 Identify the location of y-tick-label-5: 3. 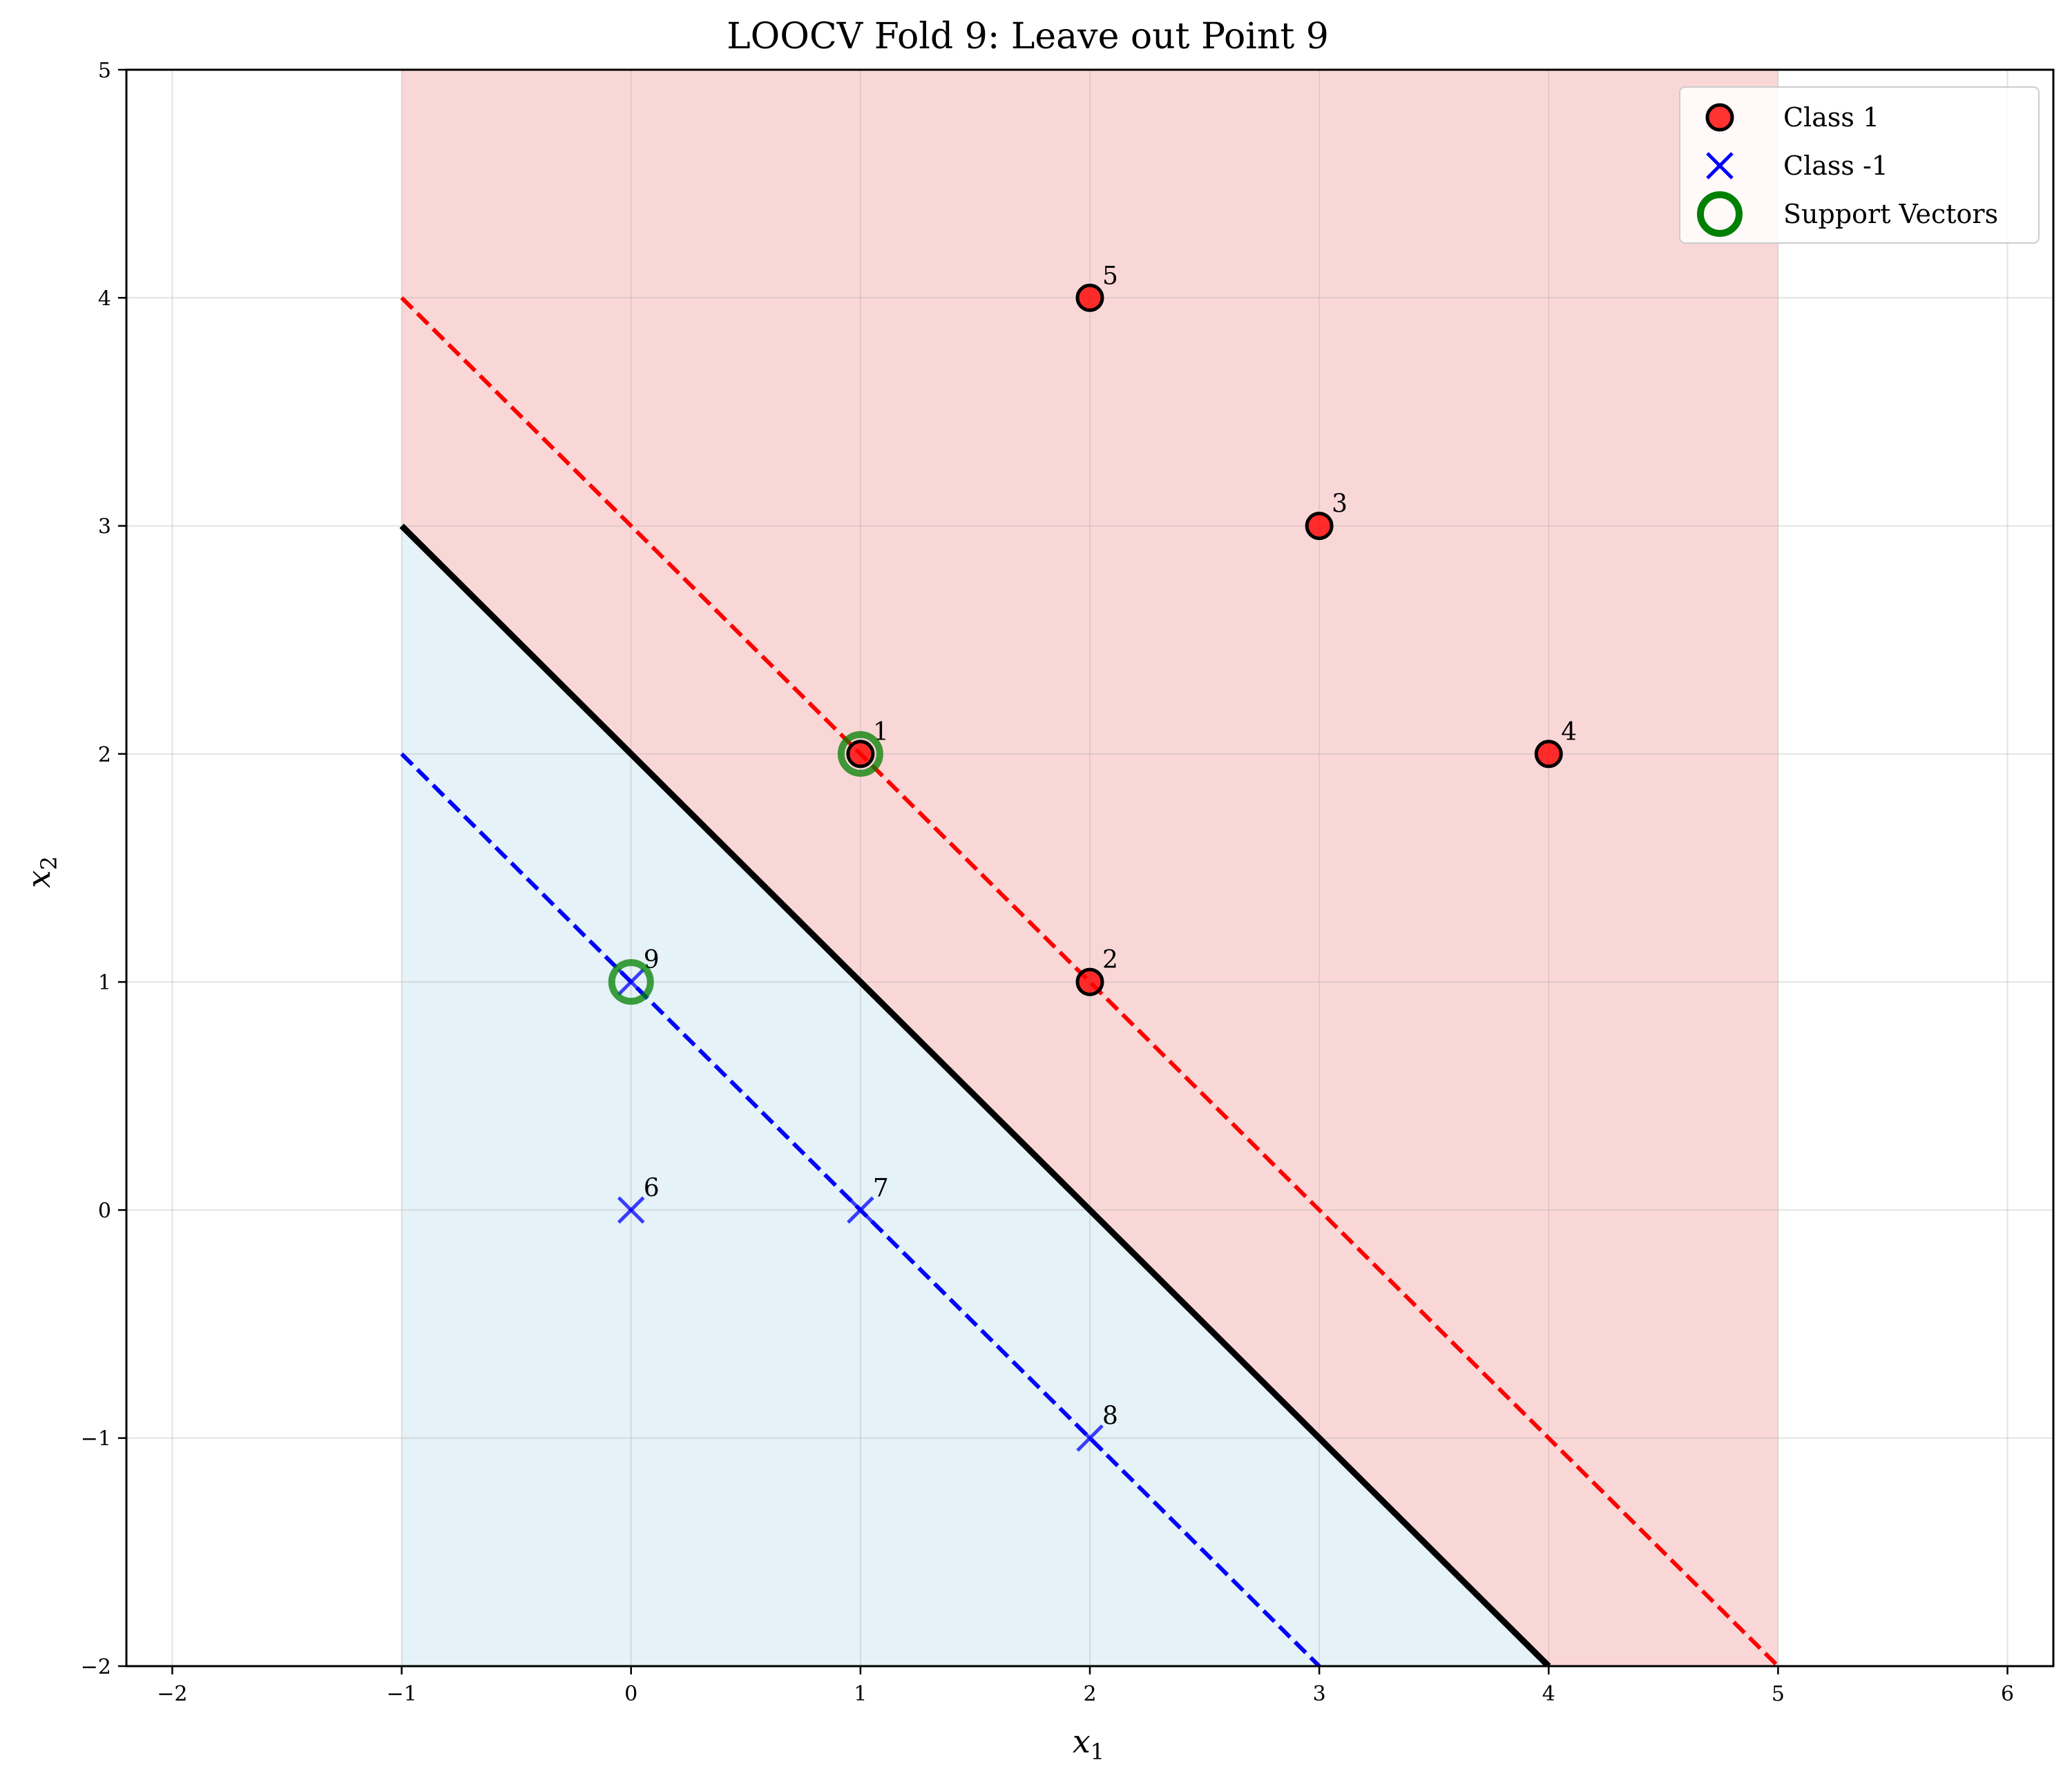
(104, 527).